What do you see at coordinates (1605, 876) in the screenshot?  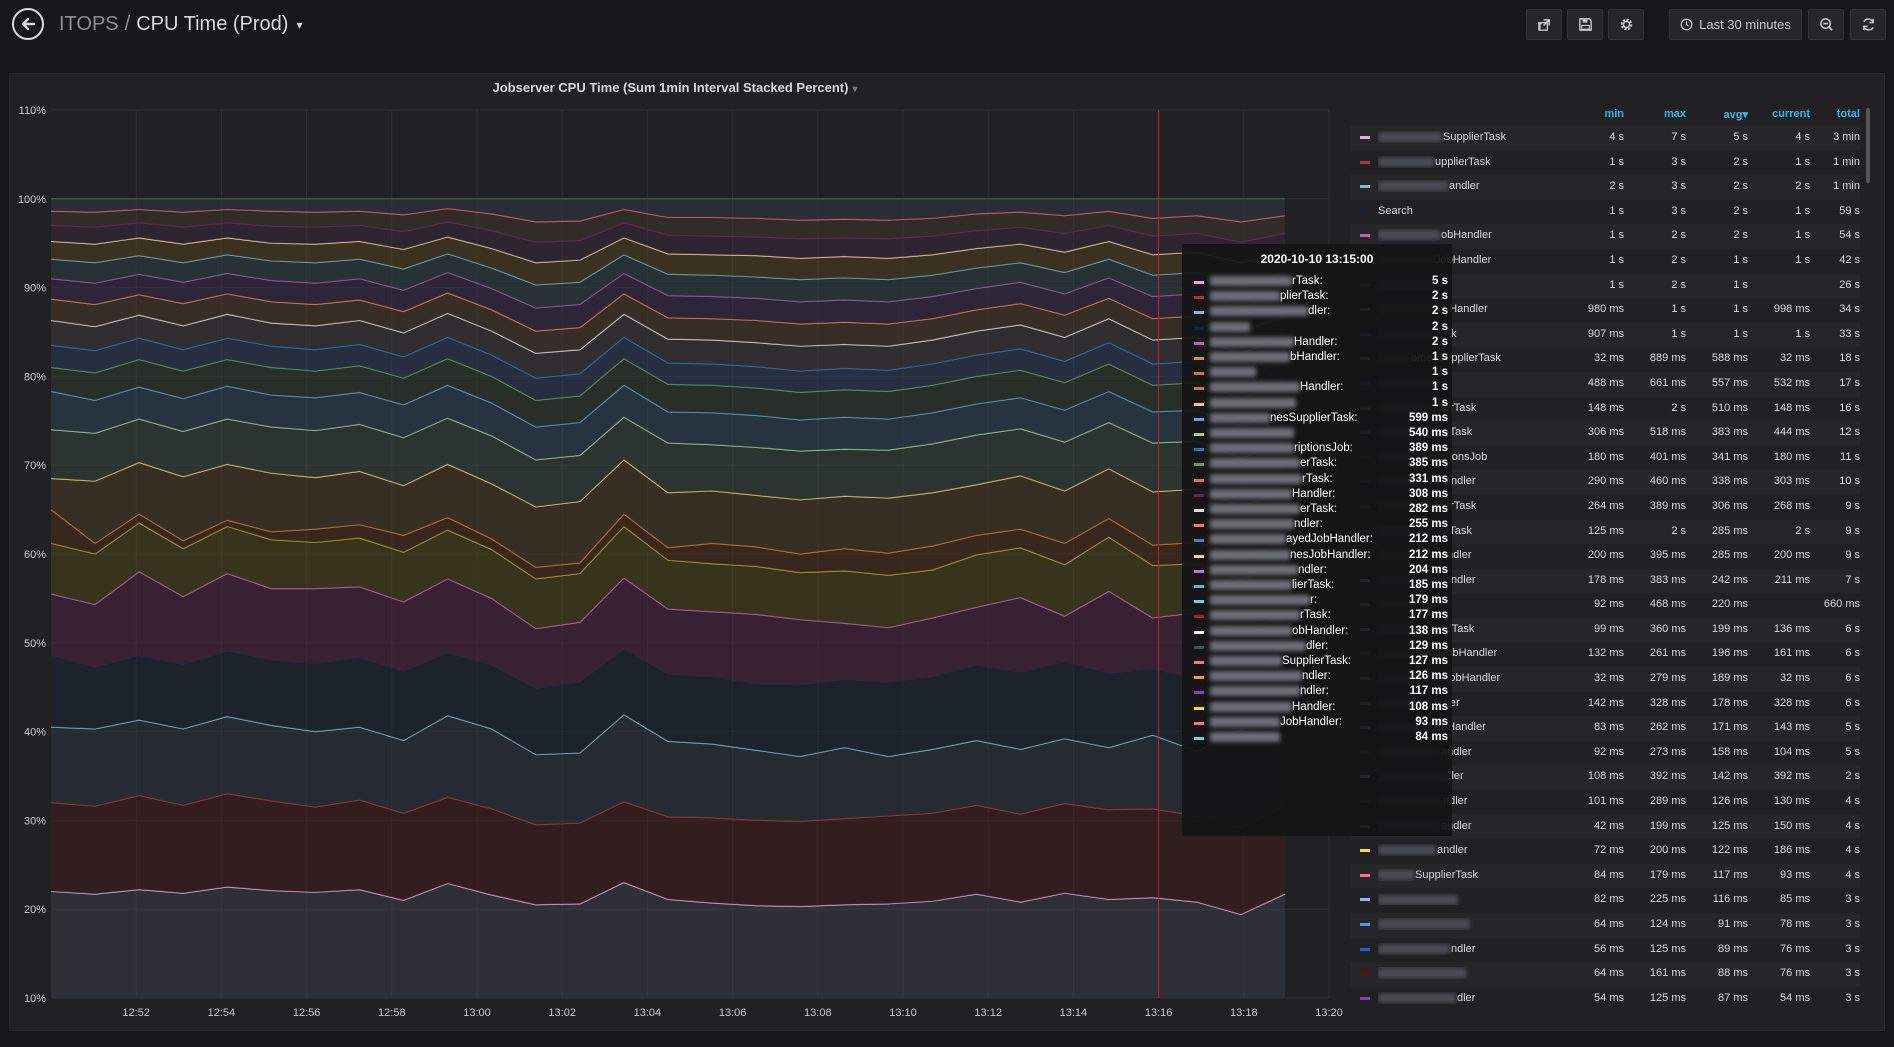 I see `legend-row: SupplierTask 84 ms 179 ms 117 ms 93 ms 4 s` at bounding box center [1605, 876].